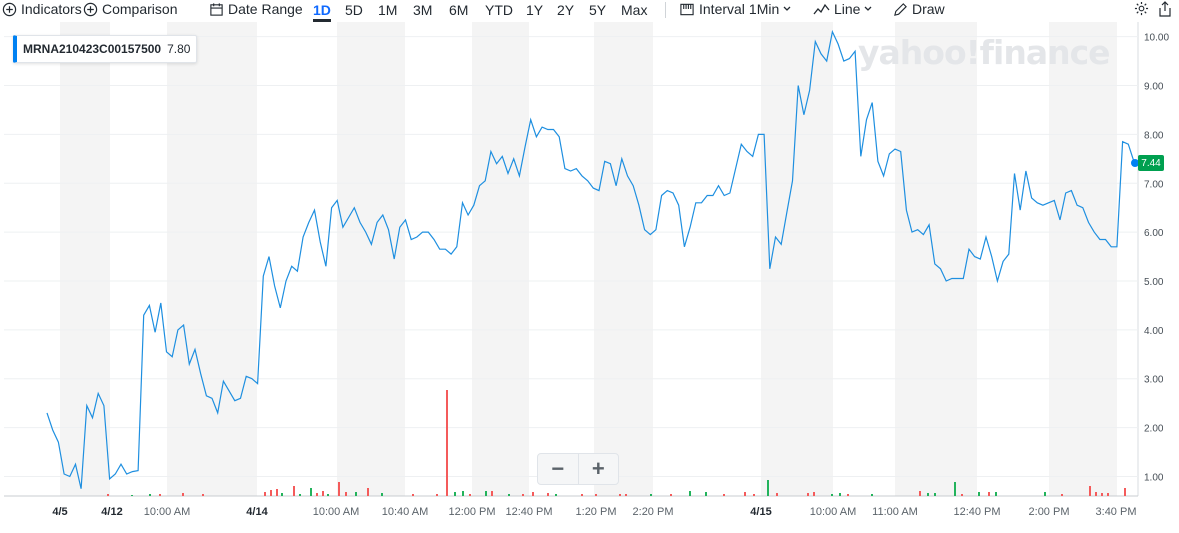 The height and width of the screenshot is (533, 1179). I want to click on range-1y-button: 1Y, so click(535, 10).